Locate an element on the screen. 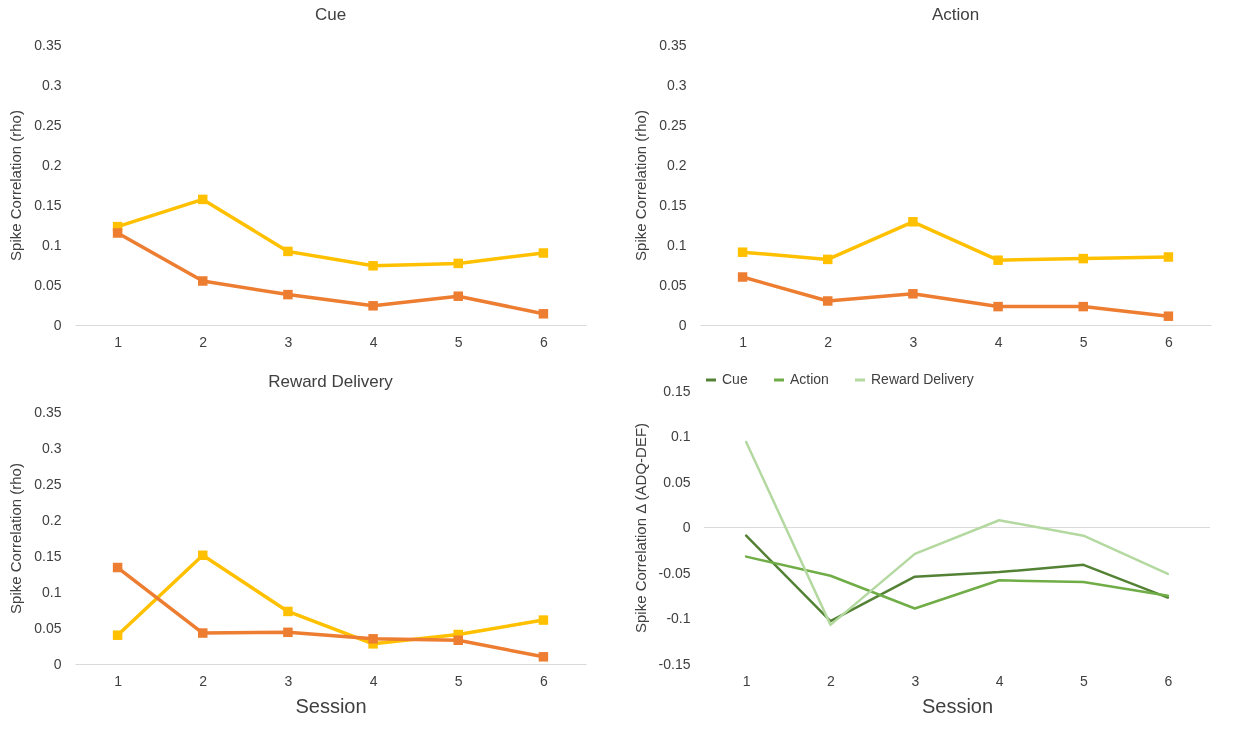  y-tick-label: -0.15 is located at coordinates (674, 663).